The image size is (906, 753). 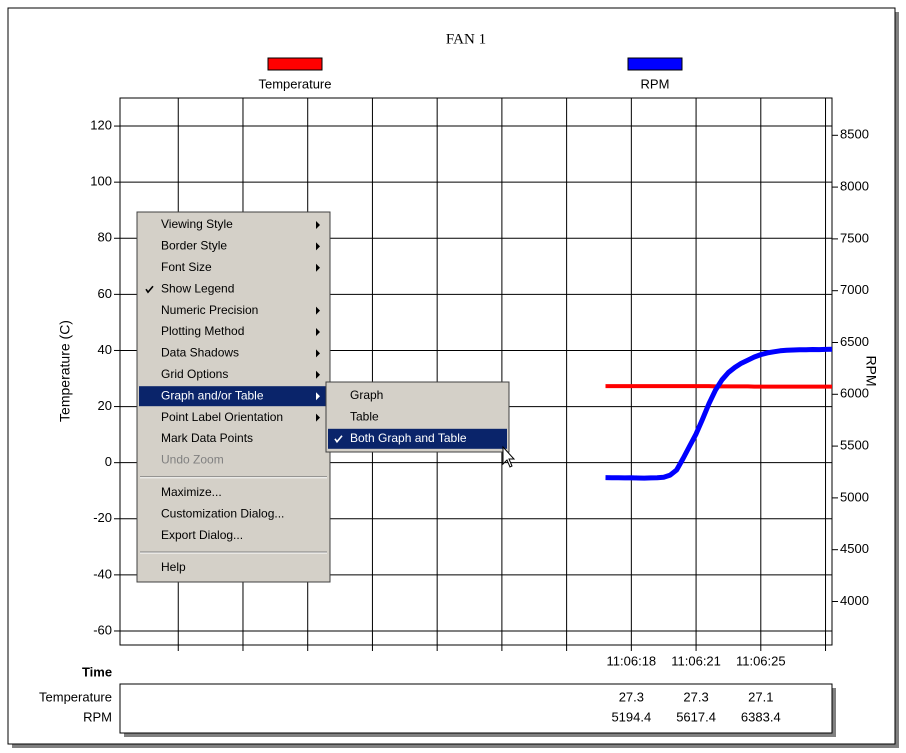 I want to click on table-cell: 5194.4, so click(x=631, y=716).